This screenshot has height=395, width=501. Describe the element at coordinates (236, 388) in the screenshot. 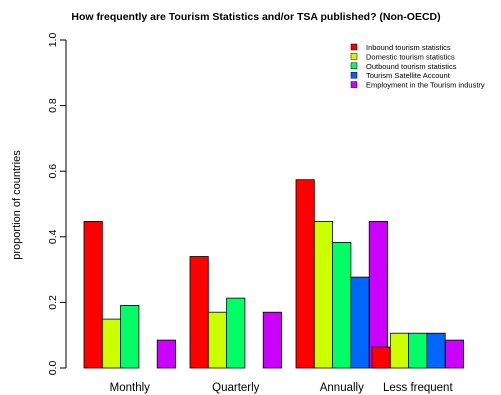

I see `category-label: Quarterly` at that location.